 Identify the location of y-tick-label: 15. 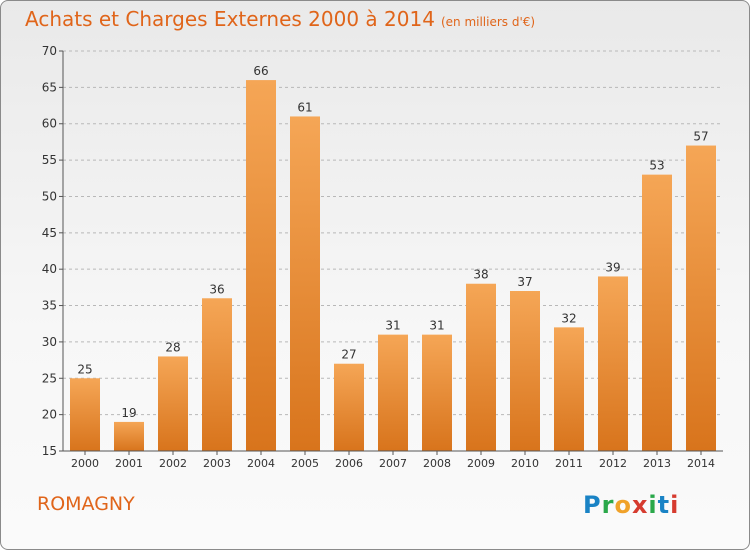
(49, 451).